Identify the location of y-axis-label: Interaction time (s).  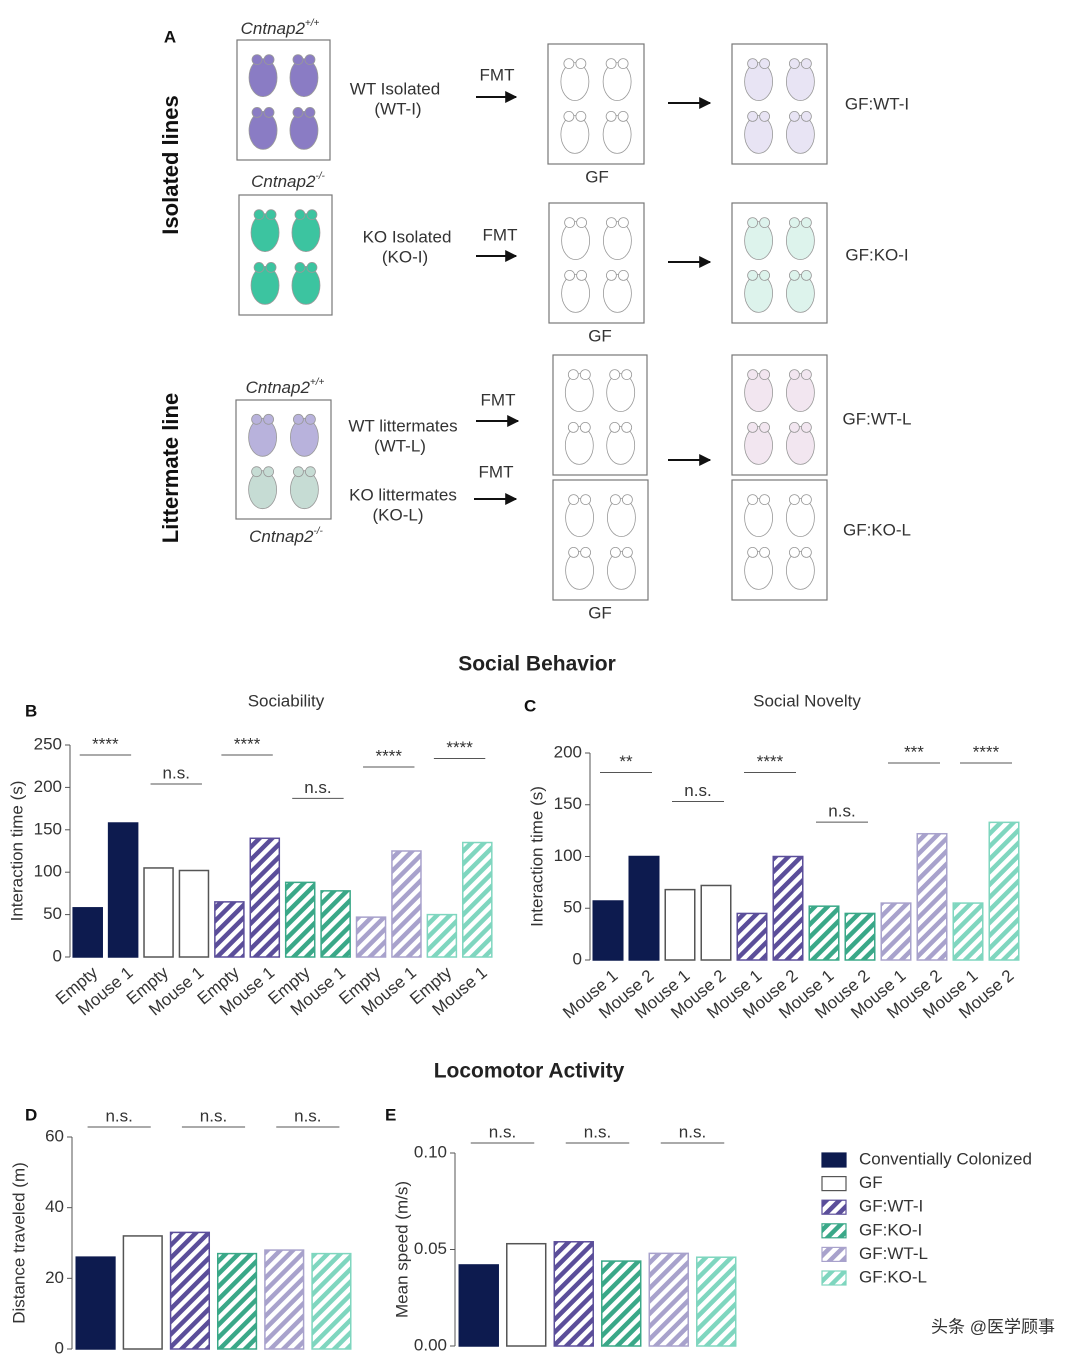
(16, 851).